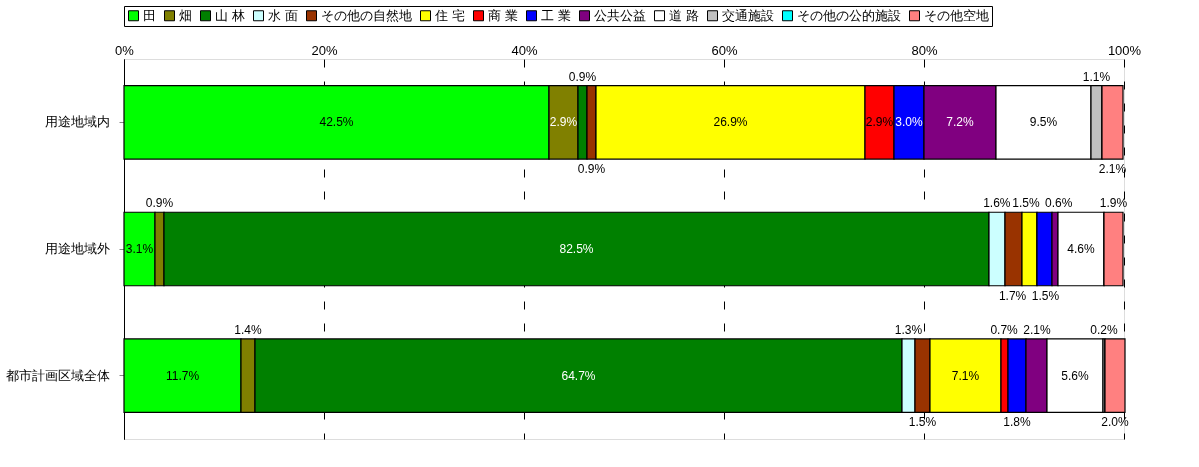 This screenshot has height=467, width=1199. What do you see at coordinates (1004, 329) in the screenshot?
I see `data-label: 0.7%` at bounding box center [1004, 329].